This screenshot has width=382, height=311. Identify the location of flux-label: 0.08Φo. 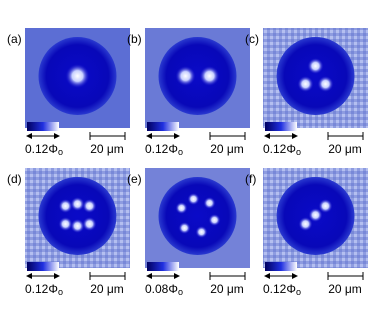
(164, 289).